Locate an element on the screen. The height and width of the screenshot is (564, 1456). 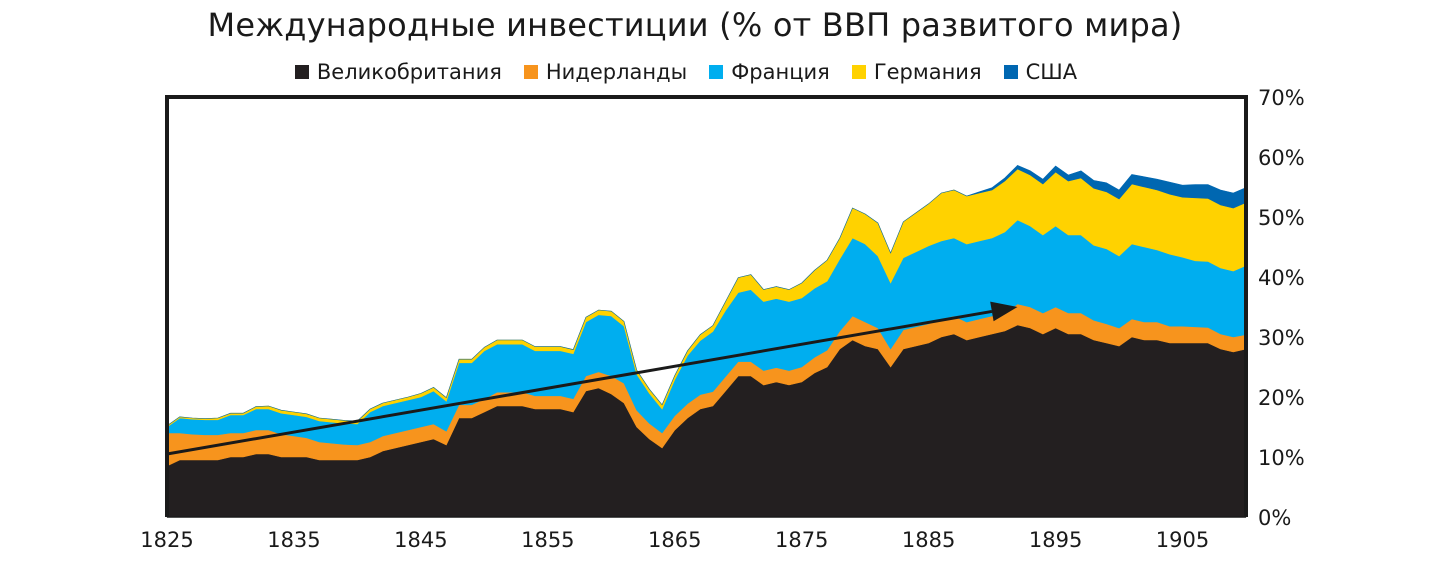
legend-item: США is located at coordinates (1040, 72).